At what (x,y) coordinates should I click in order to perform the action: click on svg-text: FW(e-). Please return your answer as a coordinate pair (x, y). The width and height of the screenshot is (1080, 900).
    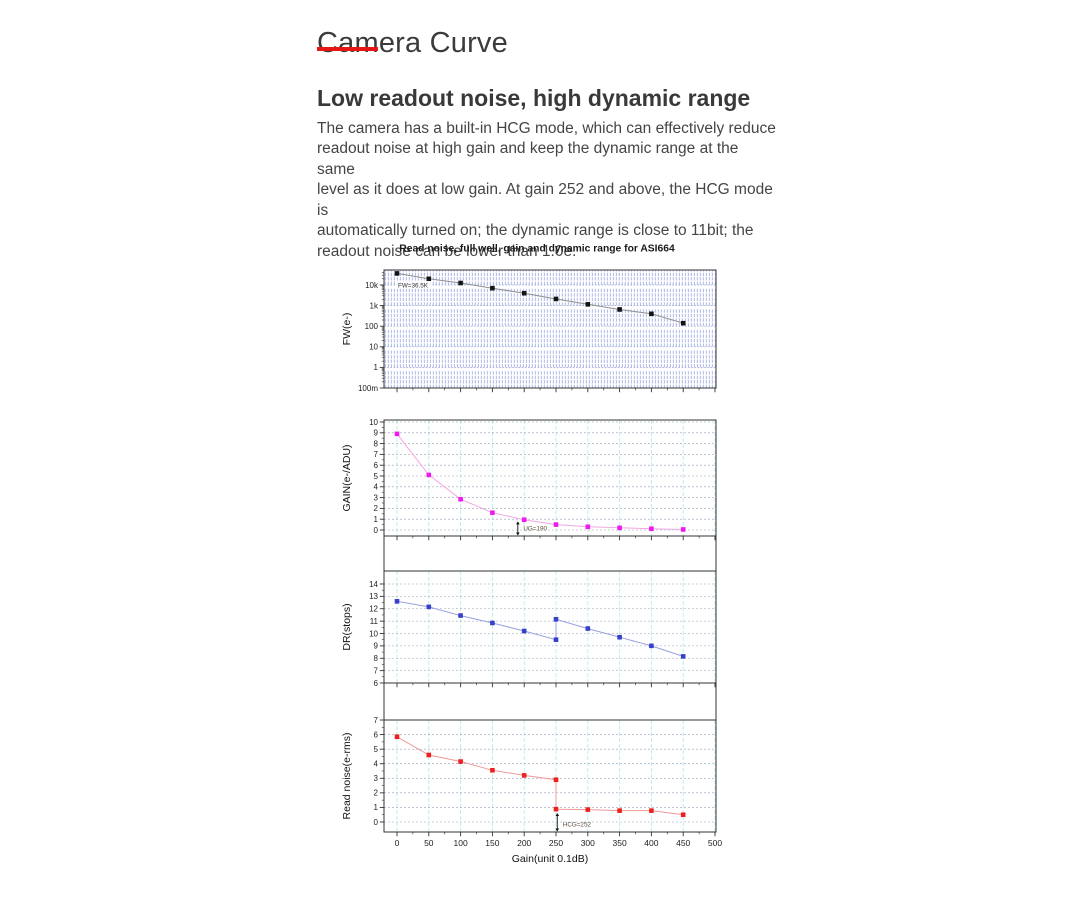
    Looking at the image, I should click on (347, 329).